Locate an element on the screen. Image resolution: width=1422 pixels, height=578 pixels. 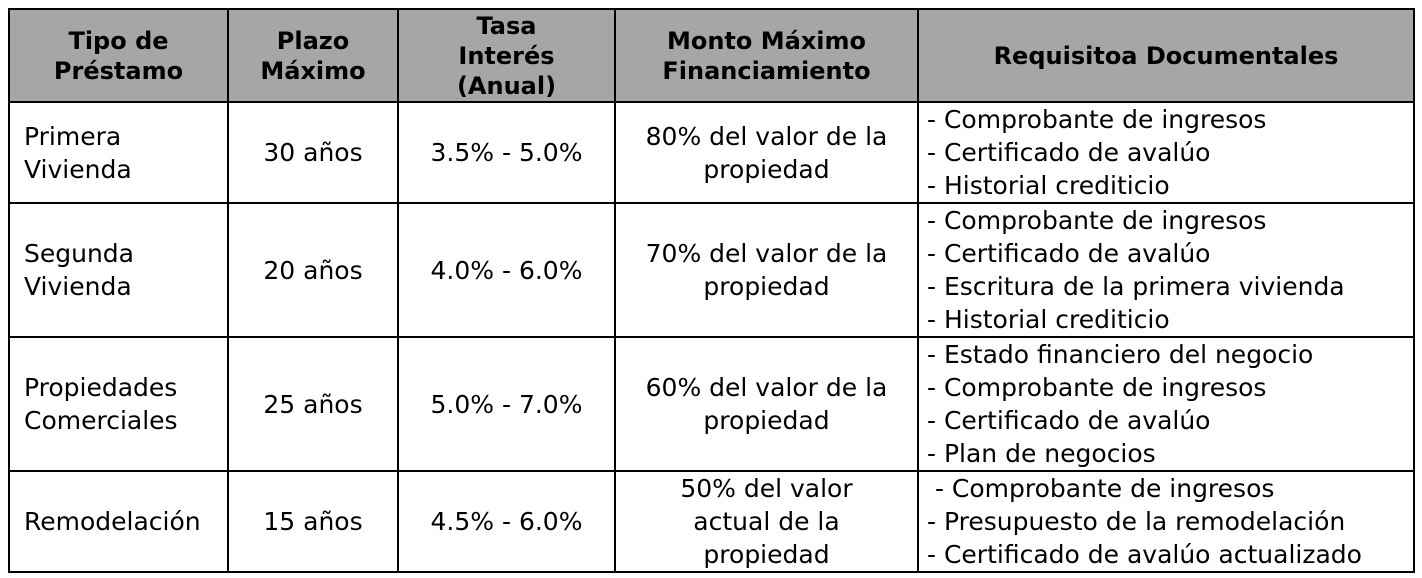
header-plazo-maximo: Plazo Máximo is located at coordinates (313, 55).